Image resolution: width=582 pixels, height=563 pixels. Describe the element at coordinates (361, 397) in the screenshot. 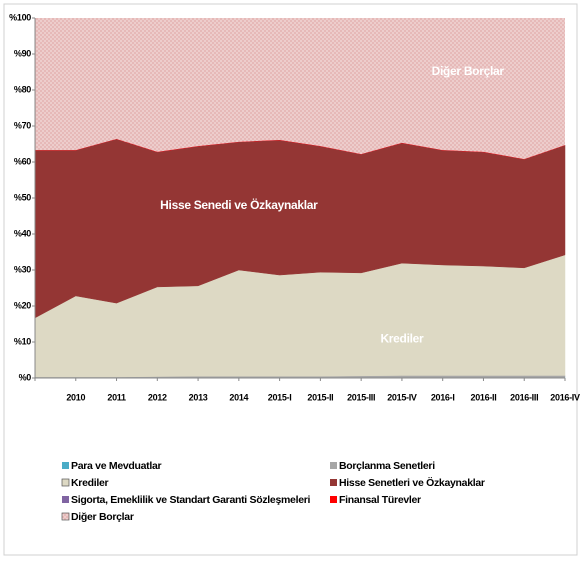

I see `x-tick-label: 2015-III` at that location.